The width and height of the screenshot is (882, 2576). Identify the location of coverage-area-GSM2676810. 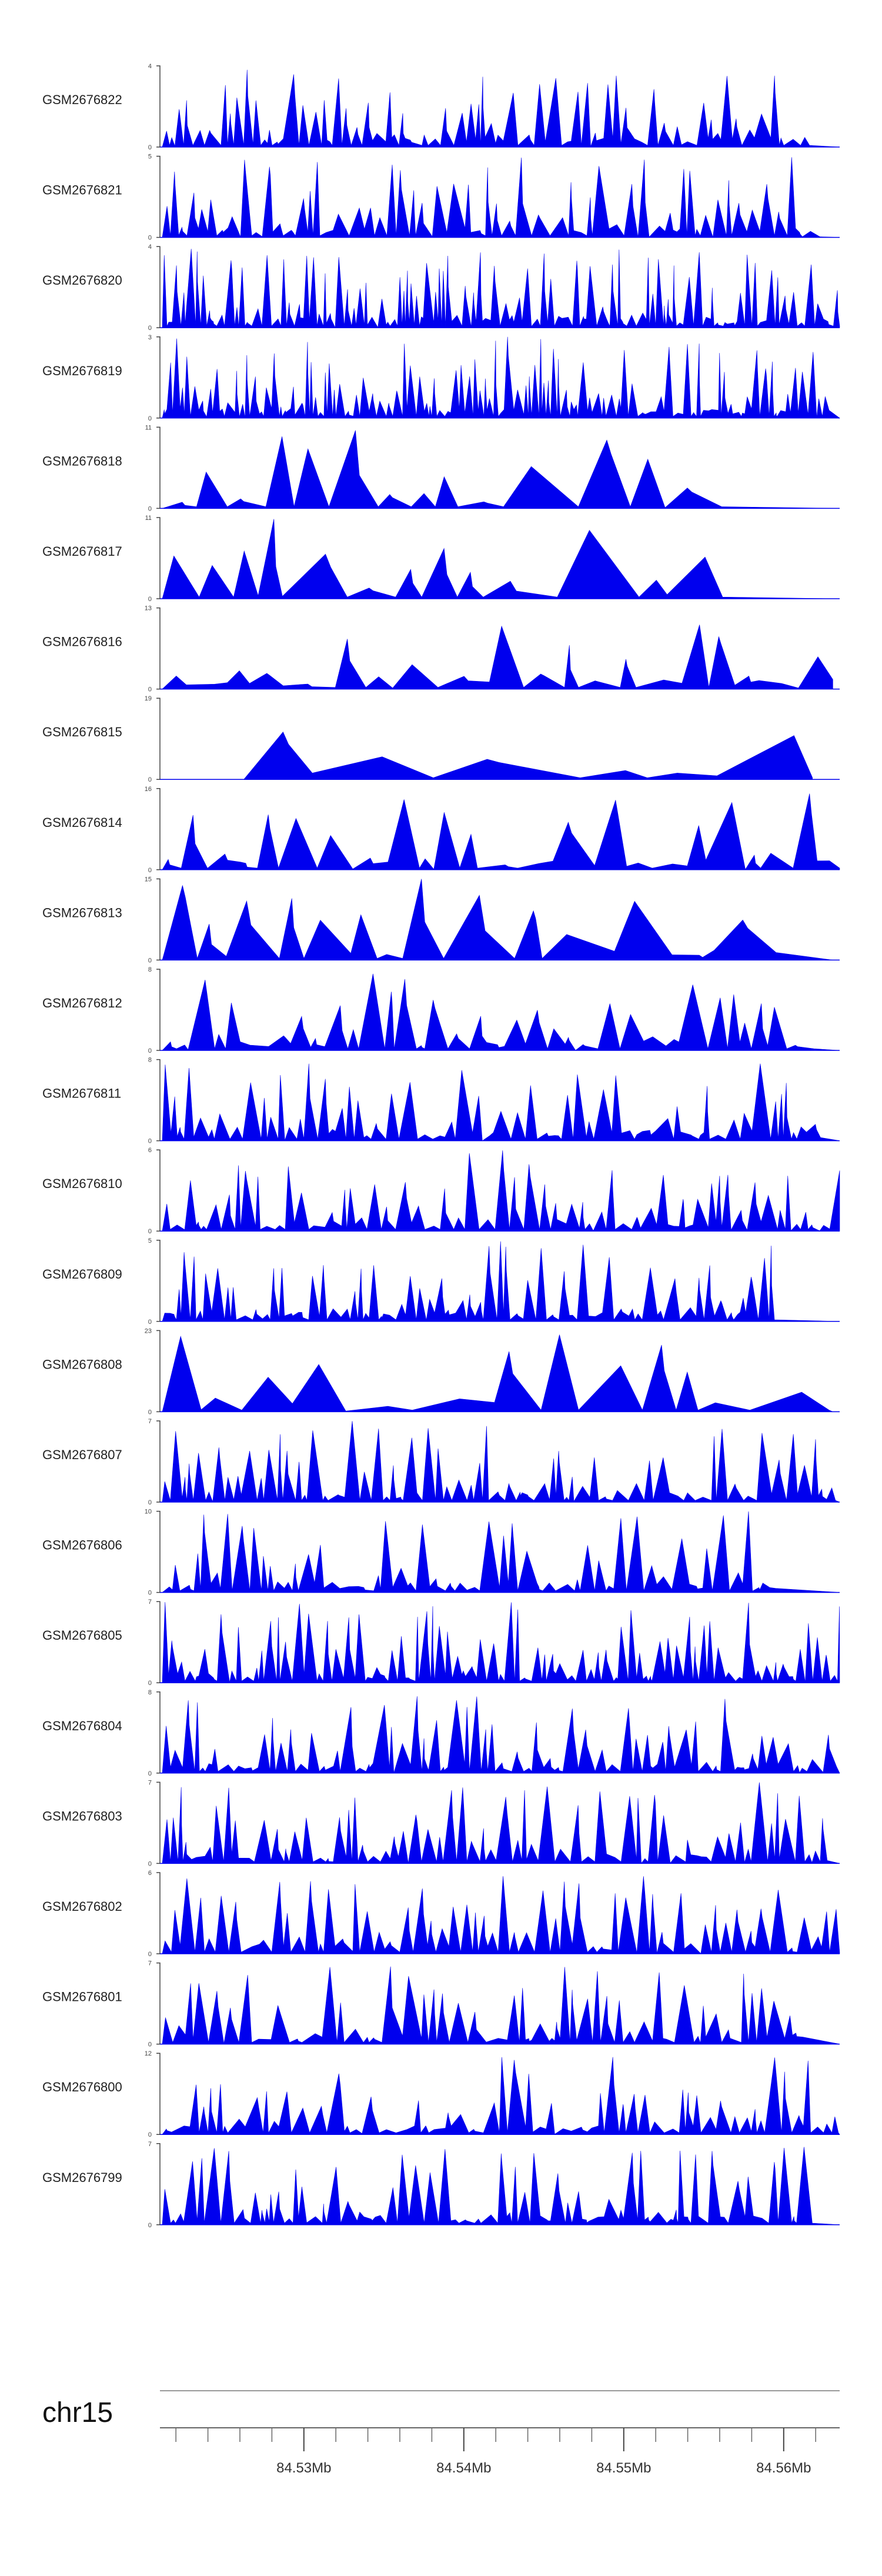
(501, 1191).